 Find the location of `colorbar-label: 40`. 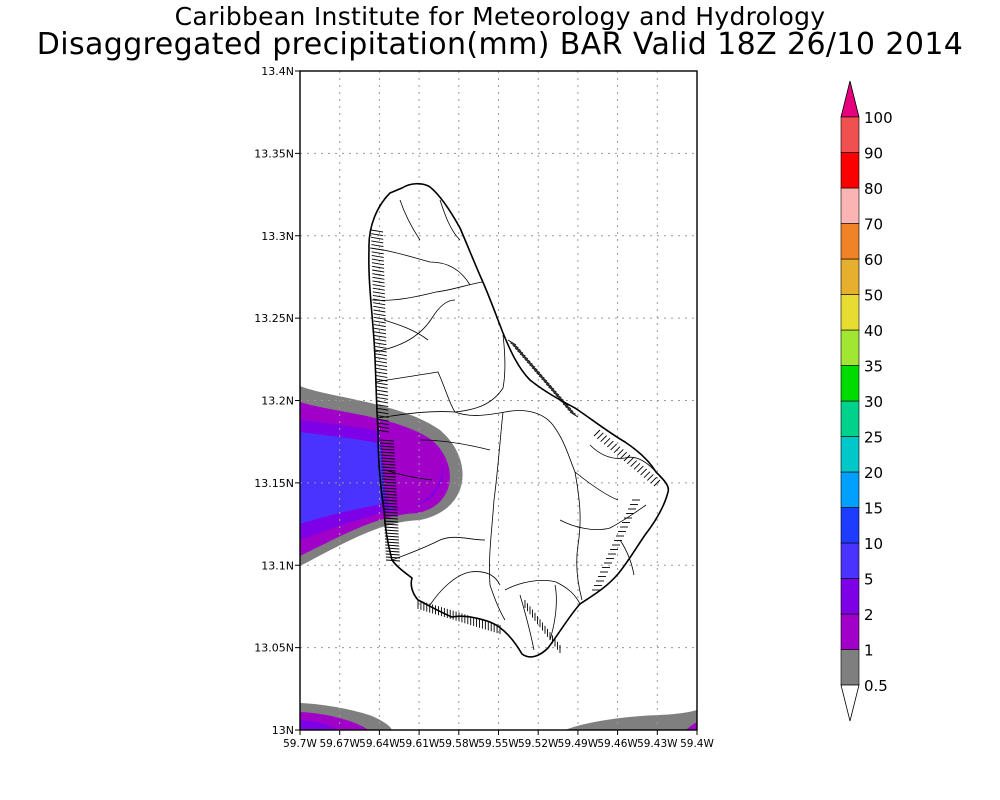

colorbar-label: 40 is located at coordinates (873, 331).